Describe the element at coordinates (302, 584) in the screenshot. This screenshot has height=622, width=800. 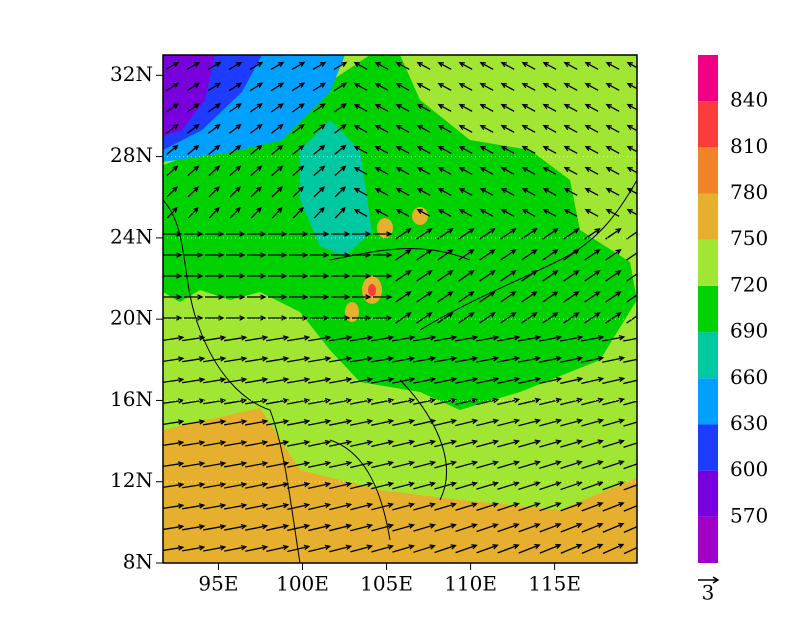
I see `x-tick-label: 100E` at that location.